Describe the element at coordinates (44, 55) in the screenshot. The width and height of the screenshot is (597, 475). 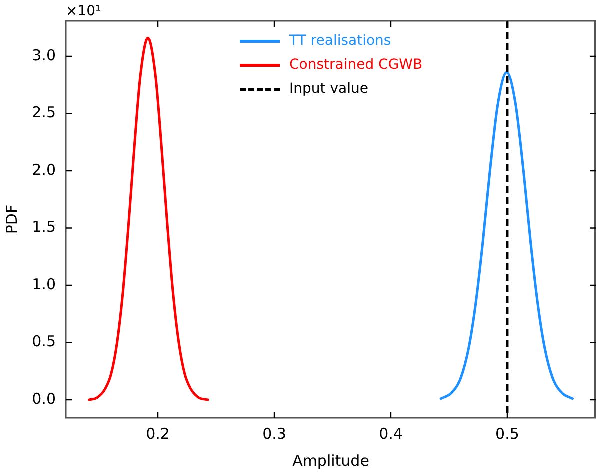
I see `y-tick-label: 3.0` at that location.